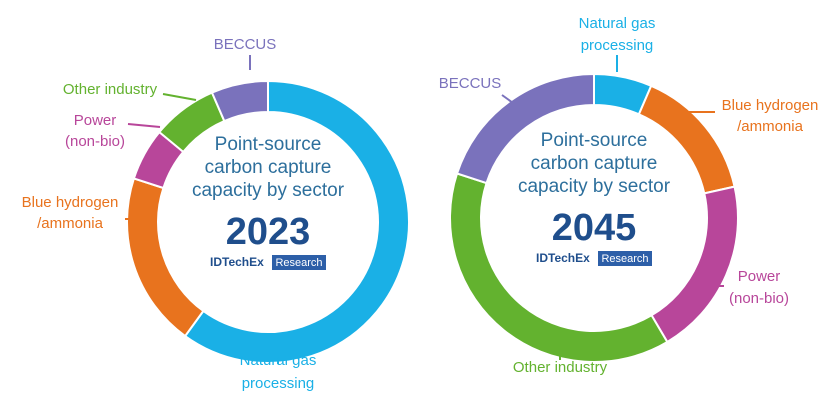 The height and width of the screenshot is (400, 831). I want to click on slice-power-non-bio-, so click(694, 264).